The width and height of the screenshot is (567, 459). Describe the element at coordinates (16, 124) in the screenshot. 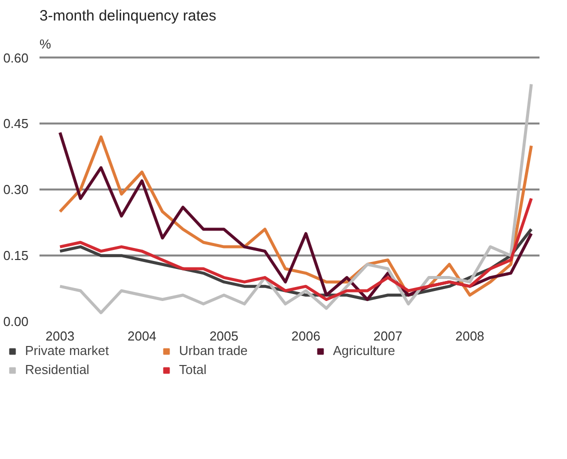

I see `y-tick-label: 0.45` at that location.